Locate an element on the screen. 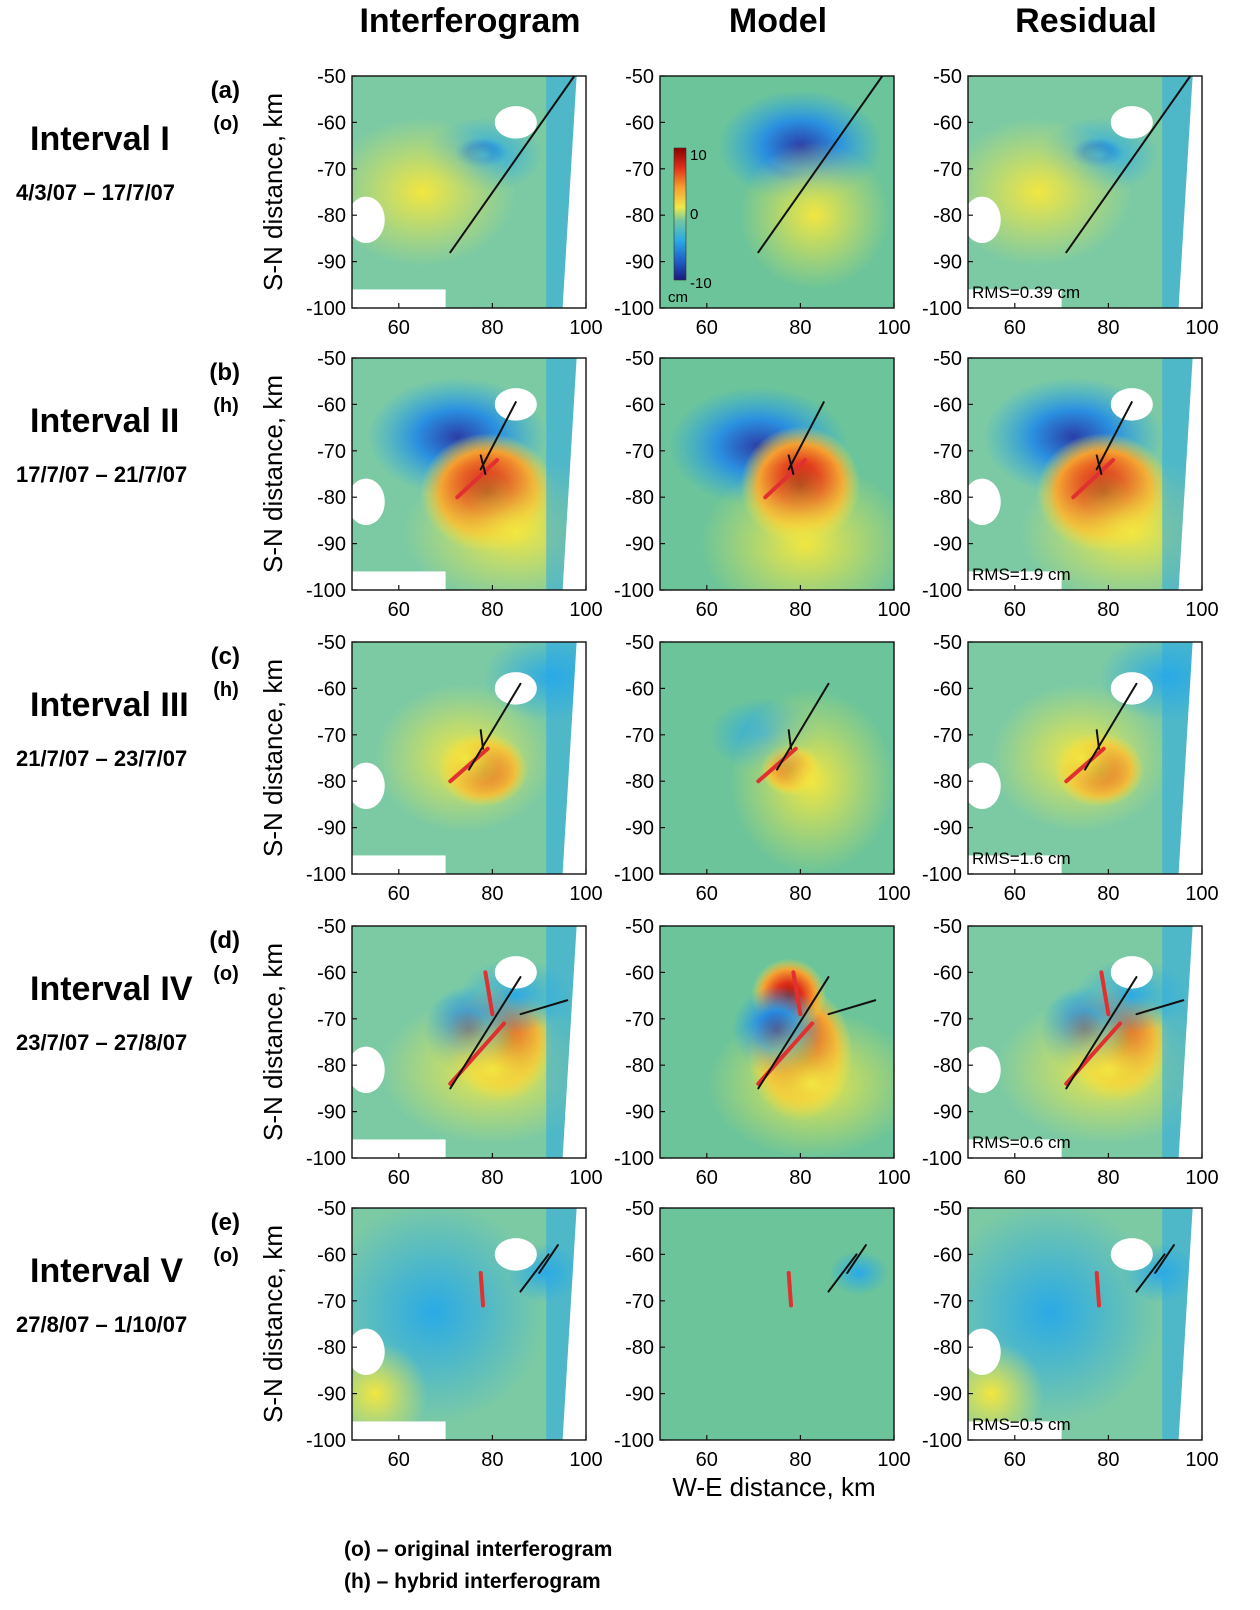 The width and height of the screenshot is (1260, 1610). residual-panel: -50 -60 -70 -80 -90 -100 60 80 100 RMS=0.5 cm is located at coordinates (1070, 1334).